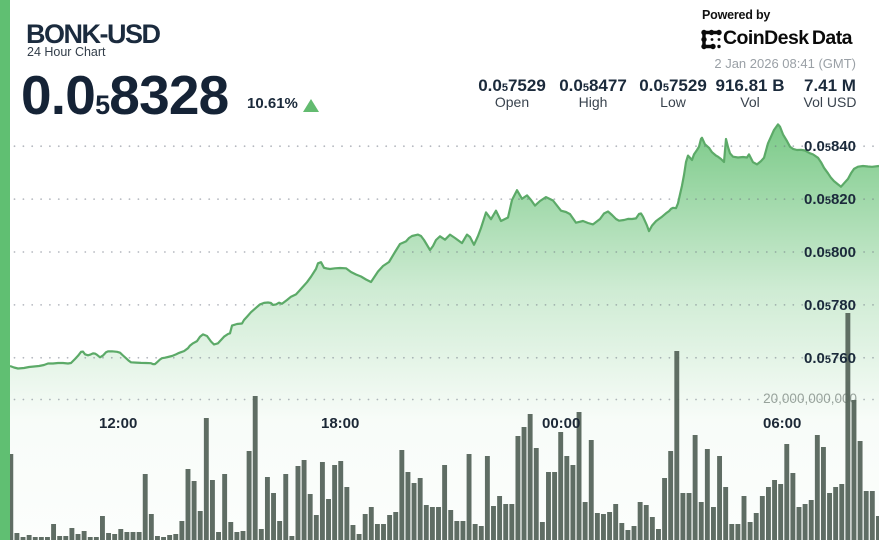  What do you see at coordinates (810, 398) in the screenshot?
I see `svg-text: 20,000,000,000` at bounding box center [810, 398].